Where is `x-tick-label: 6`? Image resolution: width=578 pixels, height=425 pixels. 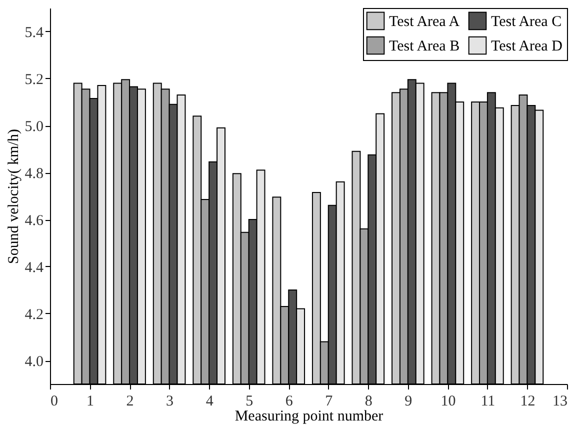 x-tick-label: 6 is located at coordinates (289, 402).